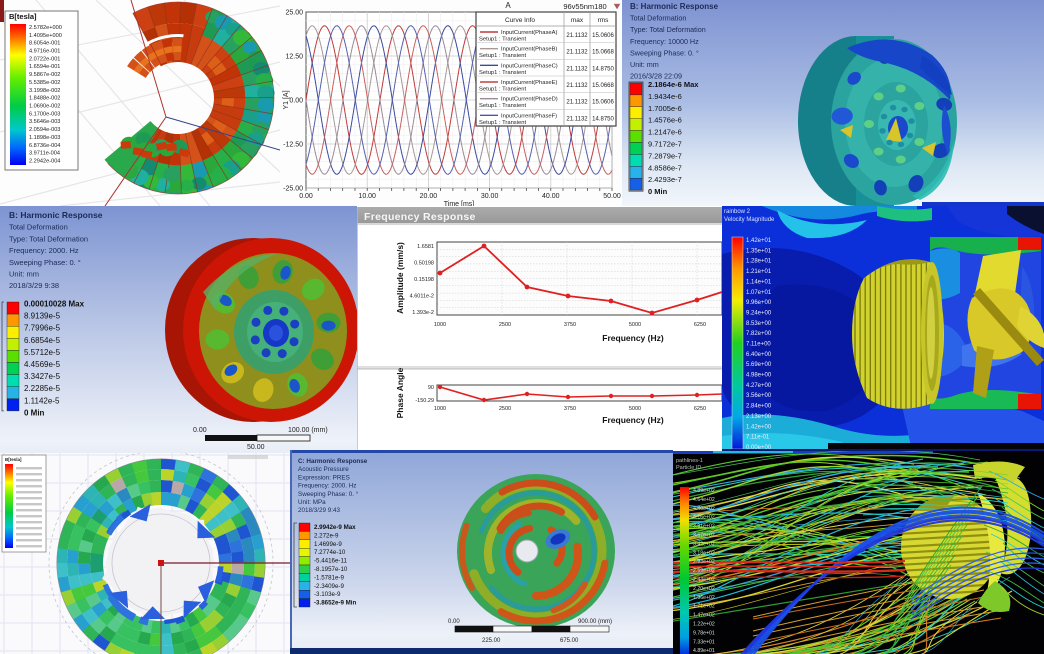 The width and height of the screenshot is (1044, 654). Describe the element at coordinates (603, 53) in the screenshot. I see `svg-text: 15.0668` at that location.